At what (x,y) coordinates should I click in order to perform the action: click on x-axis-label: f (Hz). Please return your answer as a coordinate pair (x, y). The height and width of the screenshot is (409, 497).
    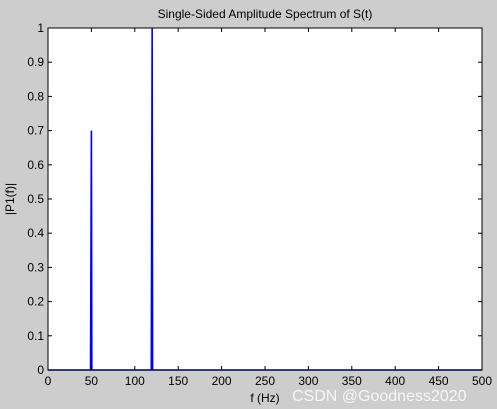
    Looking at the image, I should click on (264, 398).